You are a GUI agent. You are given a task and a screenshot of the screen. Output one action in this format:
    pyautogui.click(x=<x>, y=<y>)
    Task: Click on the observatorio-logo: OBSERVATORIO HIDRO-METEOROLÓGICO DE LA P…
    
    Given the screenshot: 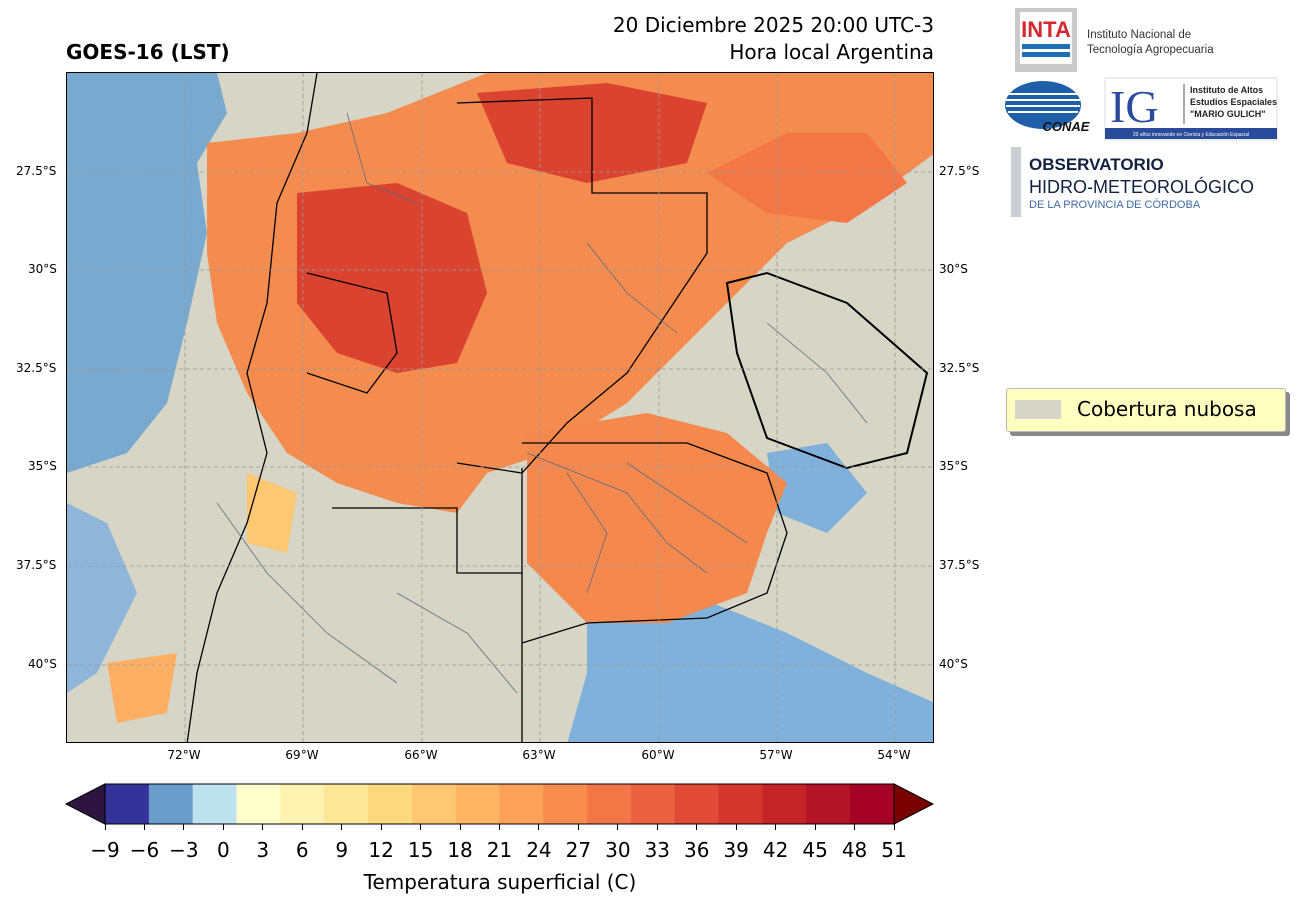 What is the action you would take?
    pyautogui.click(x=1132, y=182)
    